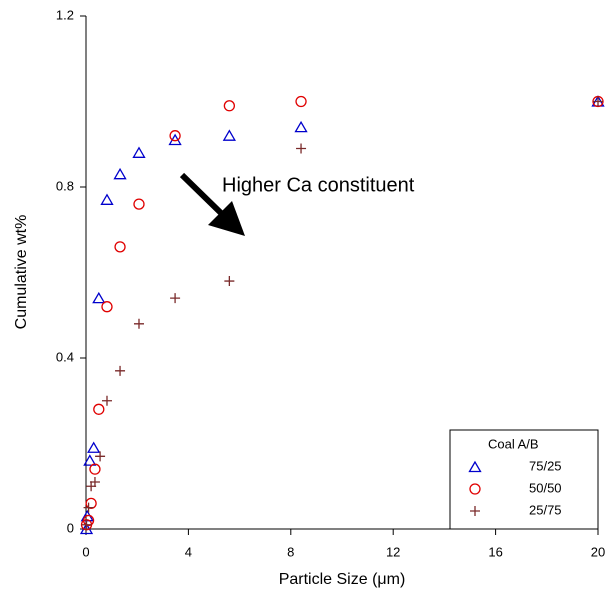  Describe the element at coordinates (598, 551) in the screenshot. I see `x-tick-label: 20` at that location.